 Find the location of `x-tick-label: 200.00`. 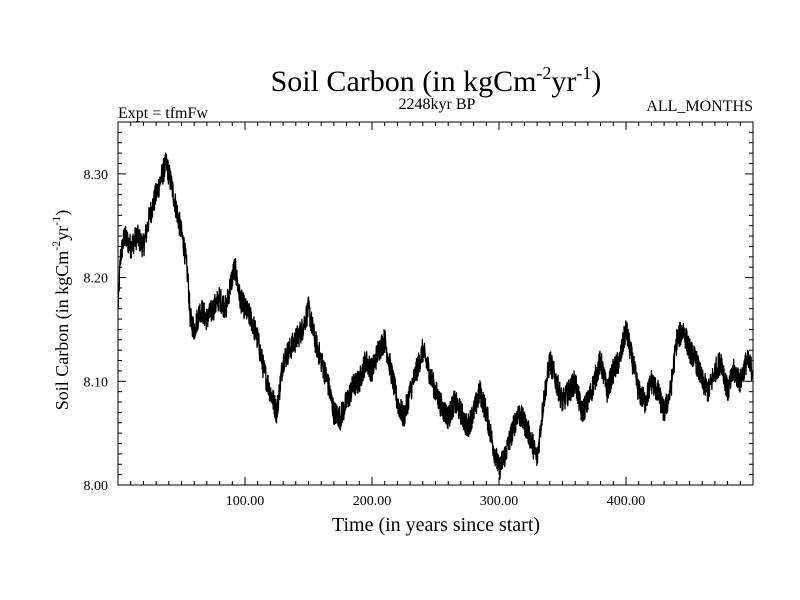

x-tick-label: 200.00 is located at coordinates (372, 501).